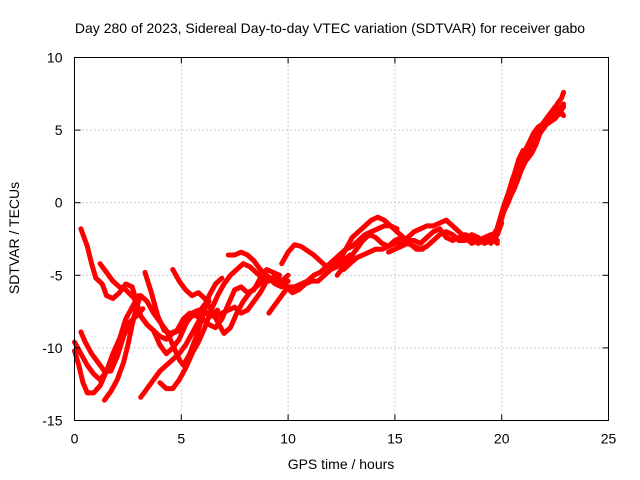  What do you see at coordinates (56, 275) in the screenshot?
I see `y-tick-label: -5` at bounding box center [56, 275].